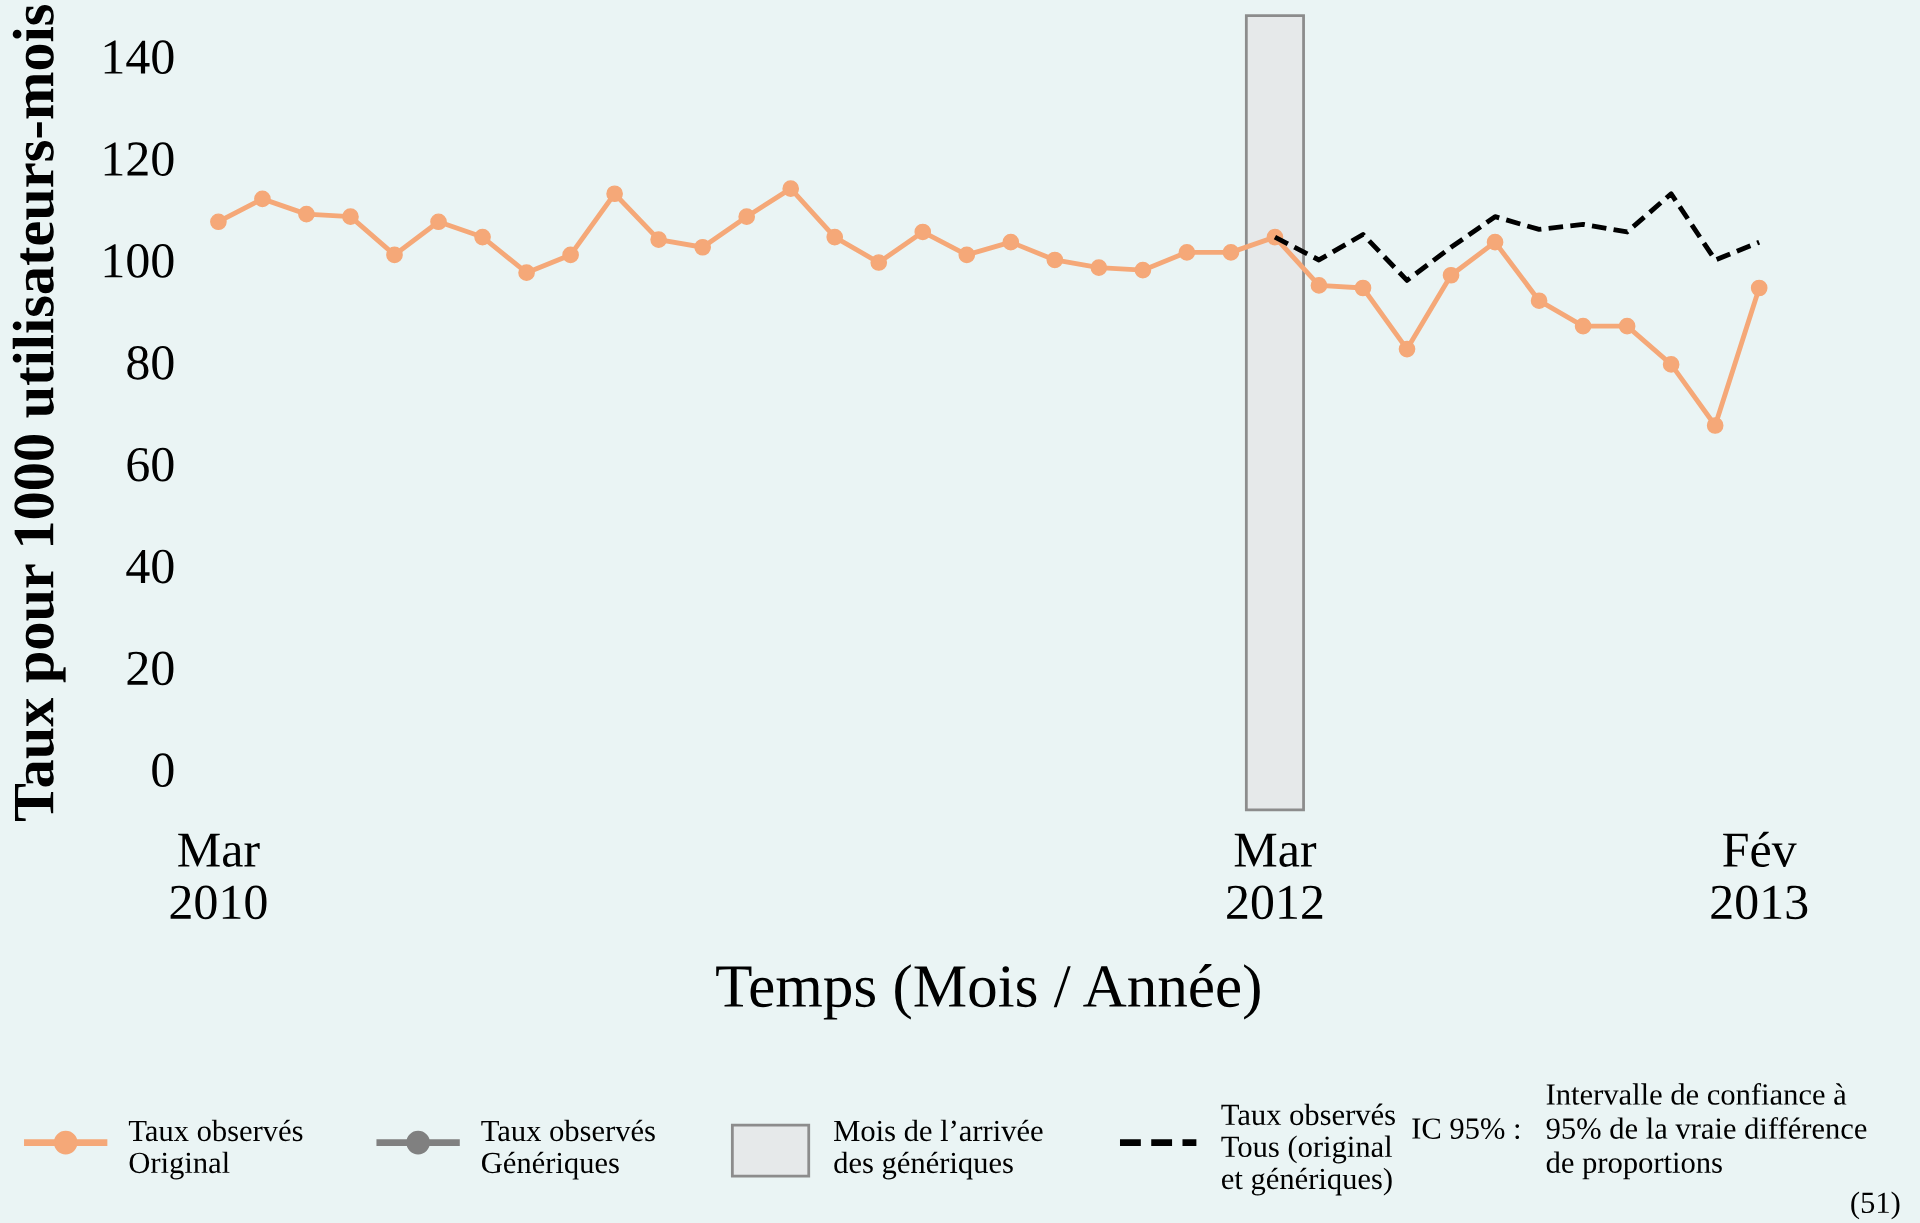 The height and width of the screenshot is (1223, 1920). What do you see at coordinates (938, 1149) in the screenshot?
I see `legend-label: Mois de l’arrivée des génériques` at bounding box center [938, 1149].